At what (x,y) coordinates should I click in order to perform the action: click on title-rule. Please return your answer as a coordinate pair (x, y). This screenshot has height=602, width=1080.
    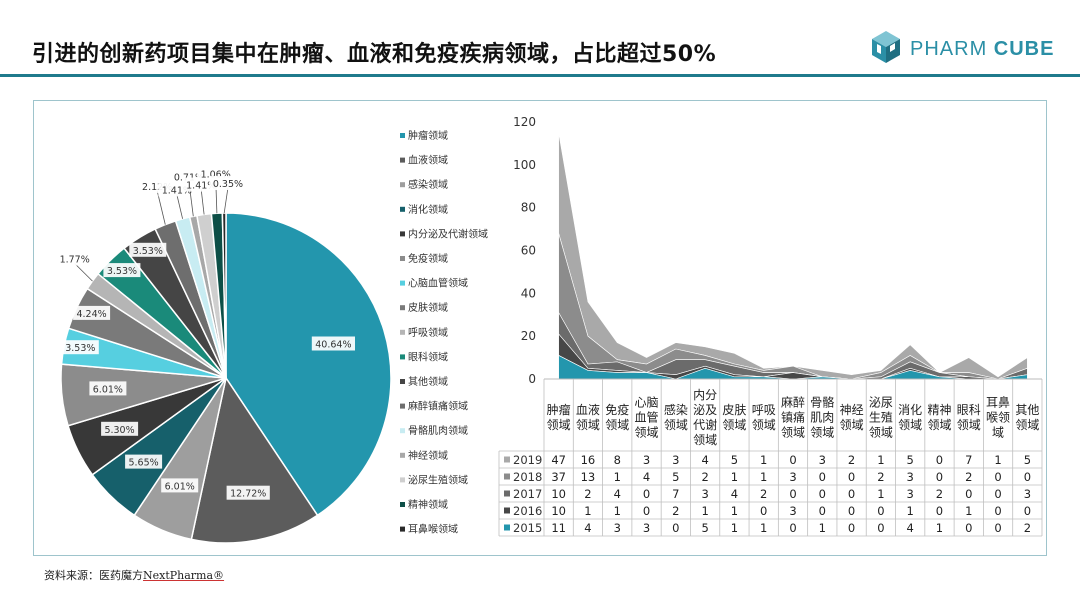
    Looking at the image, I should click on (540, 75).